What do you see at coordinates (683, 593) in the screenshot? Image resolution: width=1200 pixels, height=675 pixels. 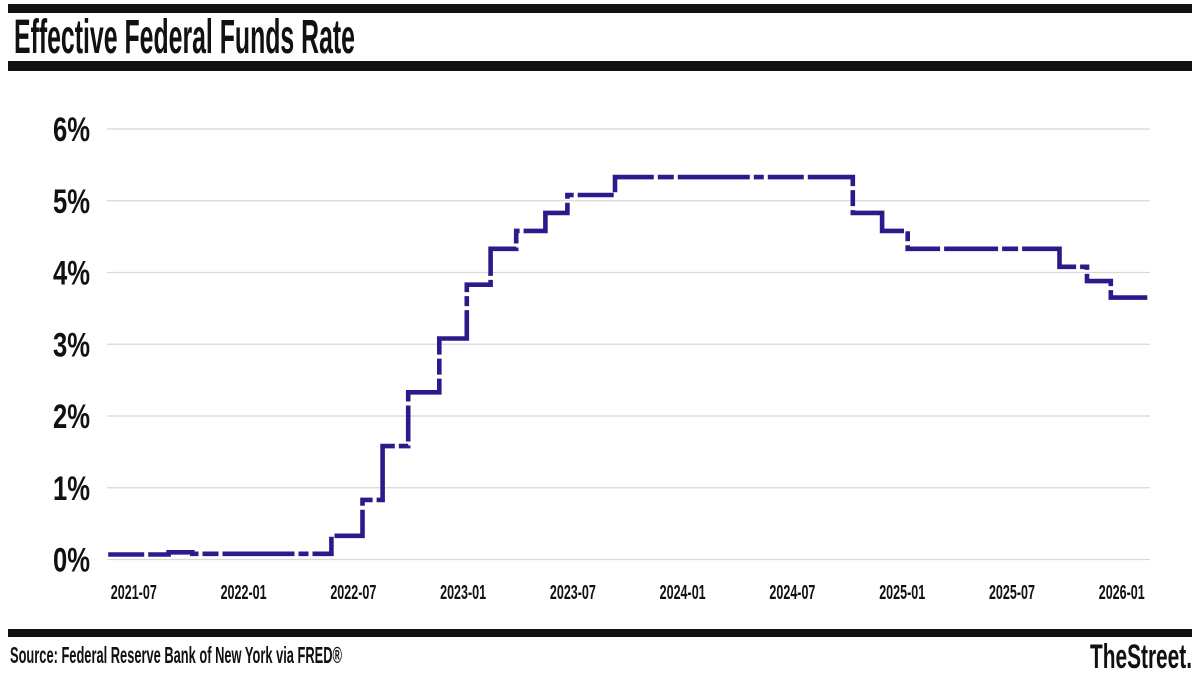 I see `x-axis-tick-label: 2024-01` at bounding box center [683, 593].